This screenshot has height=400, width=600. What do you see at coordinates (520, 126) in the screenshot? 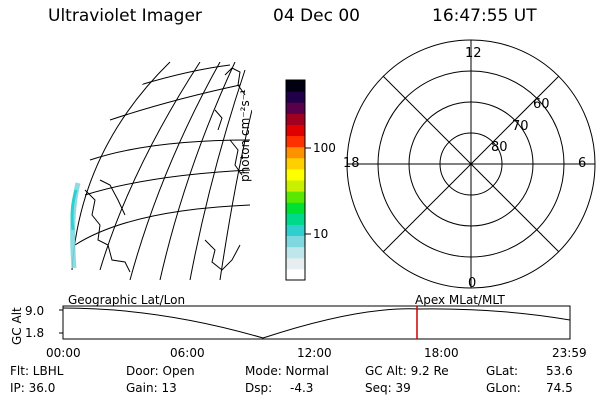
I see `lat-label-70: 70` at bounding box center [520, 126].